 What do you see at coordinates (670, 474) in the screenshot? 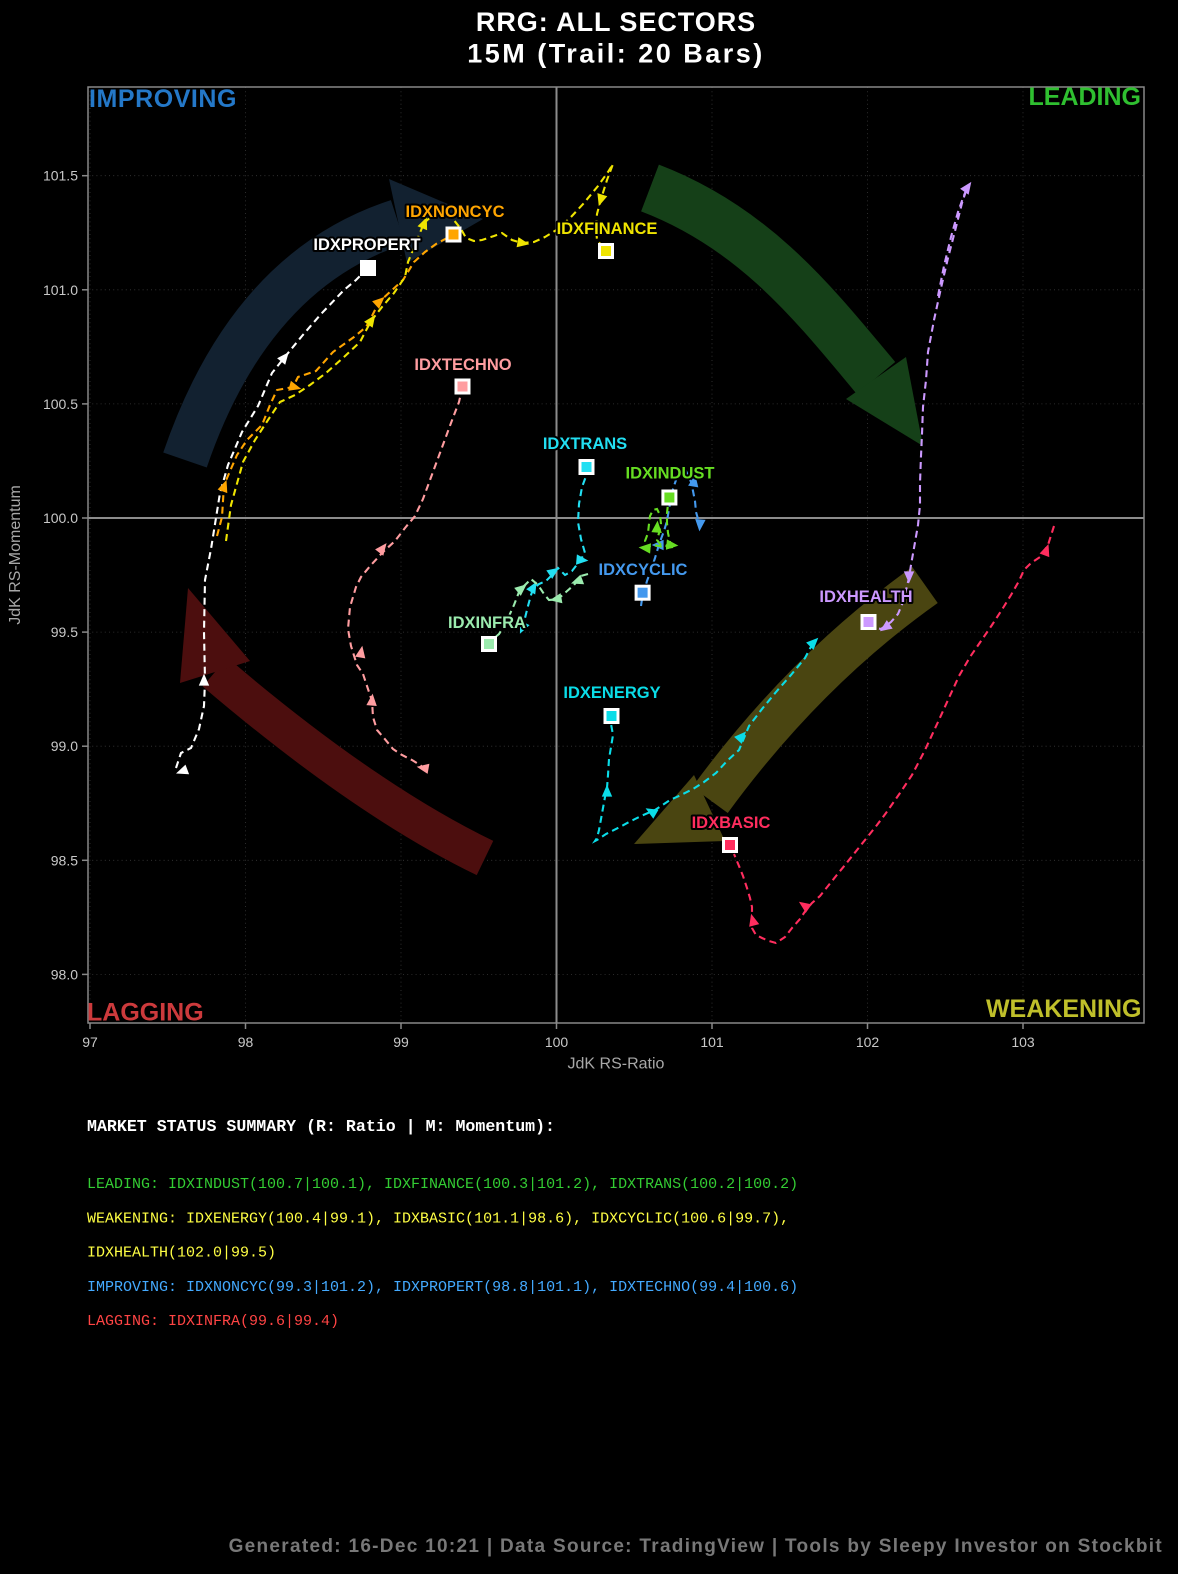
I see `svg-text: IDXINDUST` at bounding box center [670, 474].